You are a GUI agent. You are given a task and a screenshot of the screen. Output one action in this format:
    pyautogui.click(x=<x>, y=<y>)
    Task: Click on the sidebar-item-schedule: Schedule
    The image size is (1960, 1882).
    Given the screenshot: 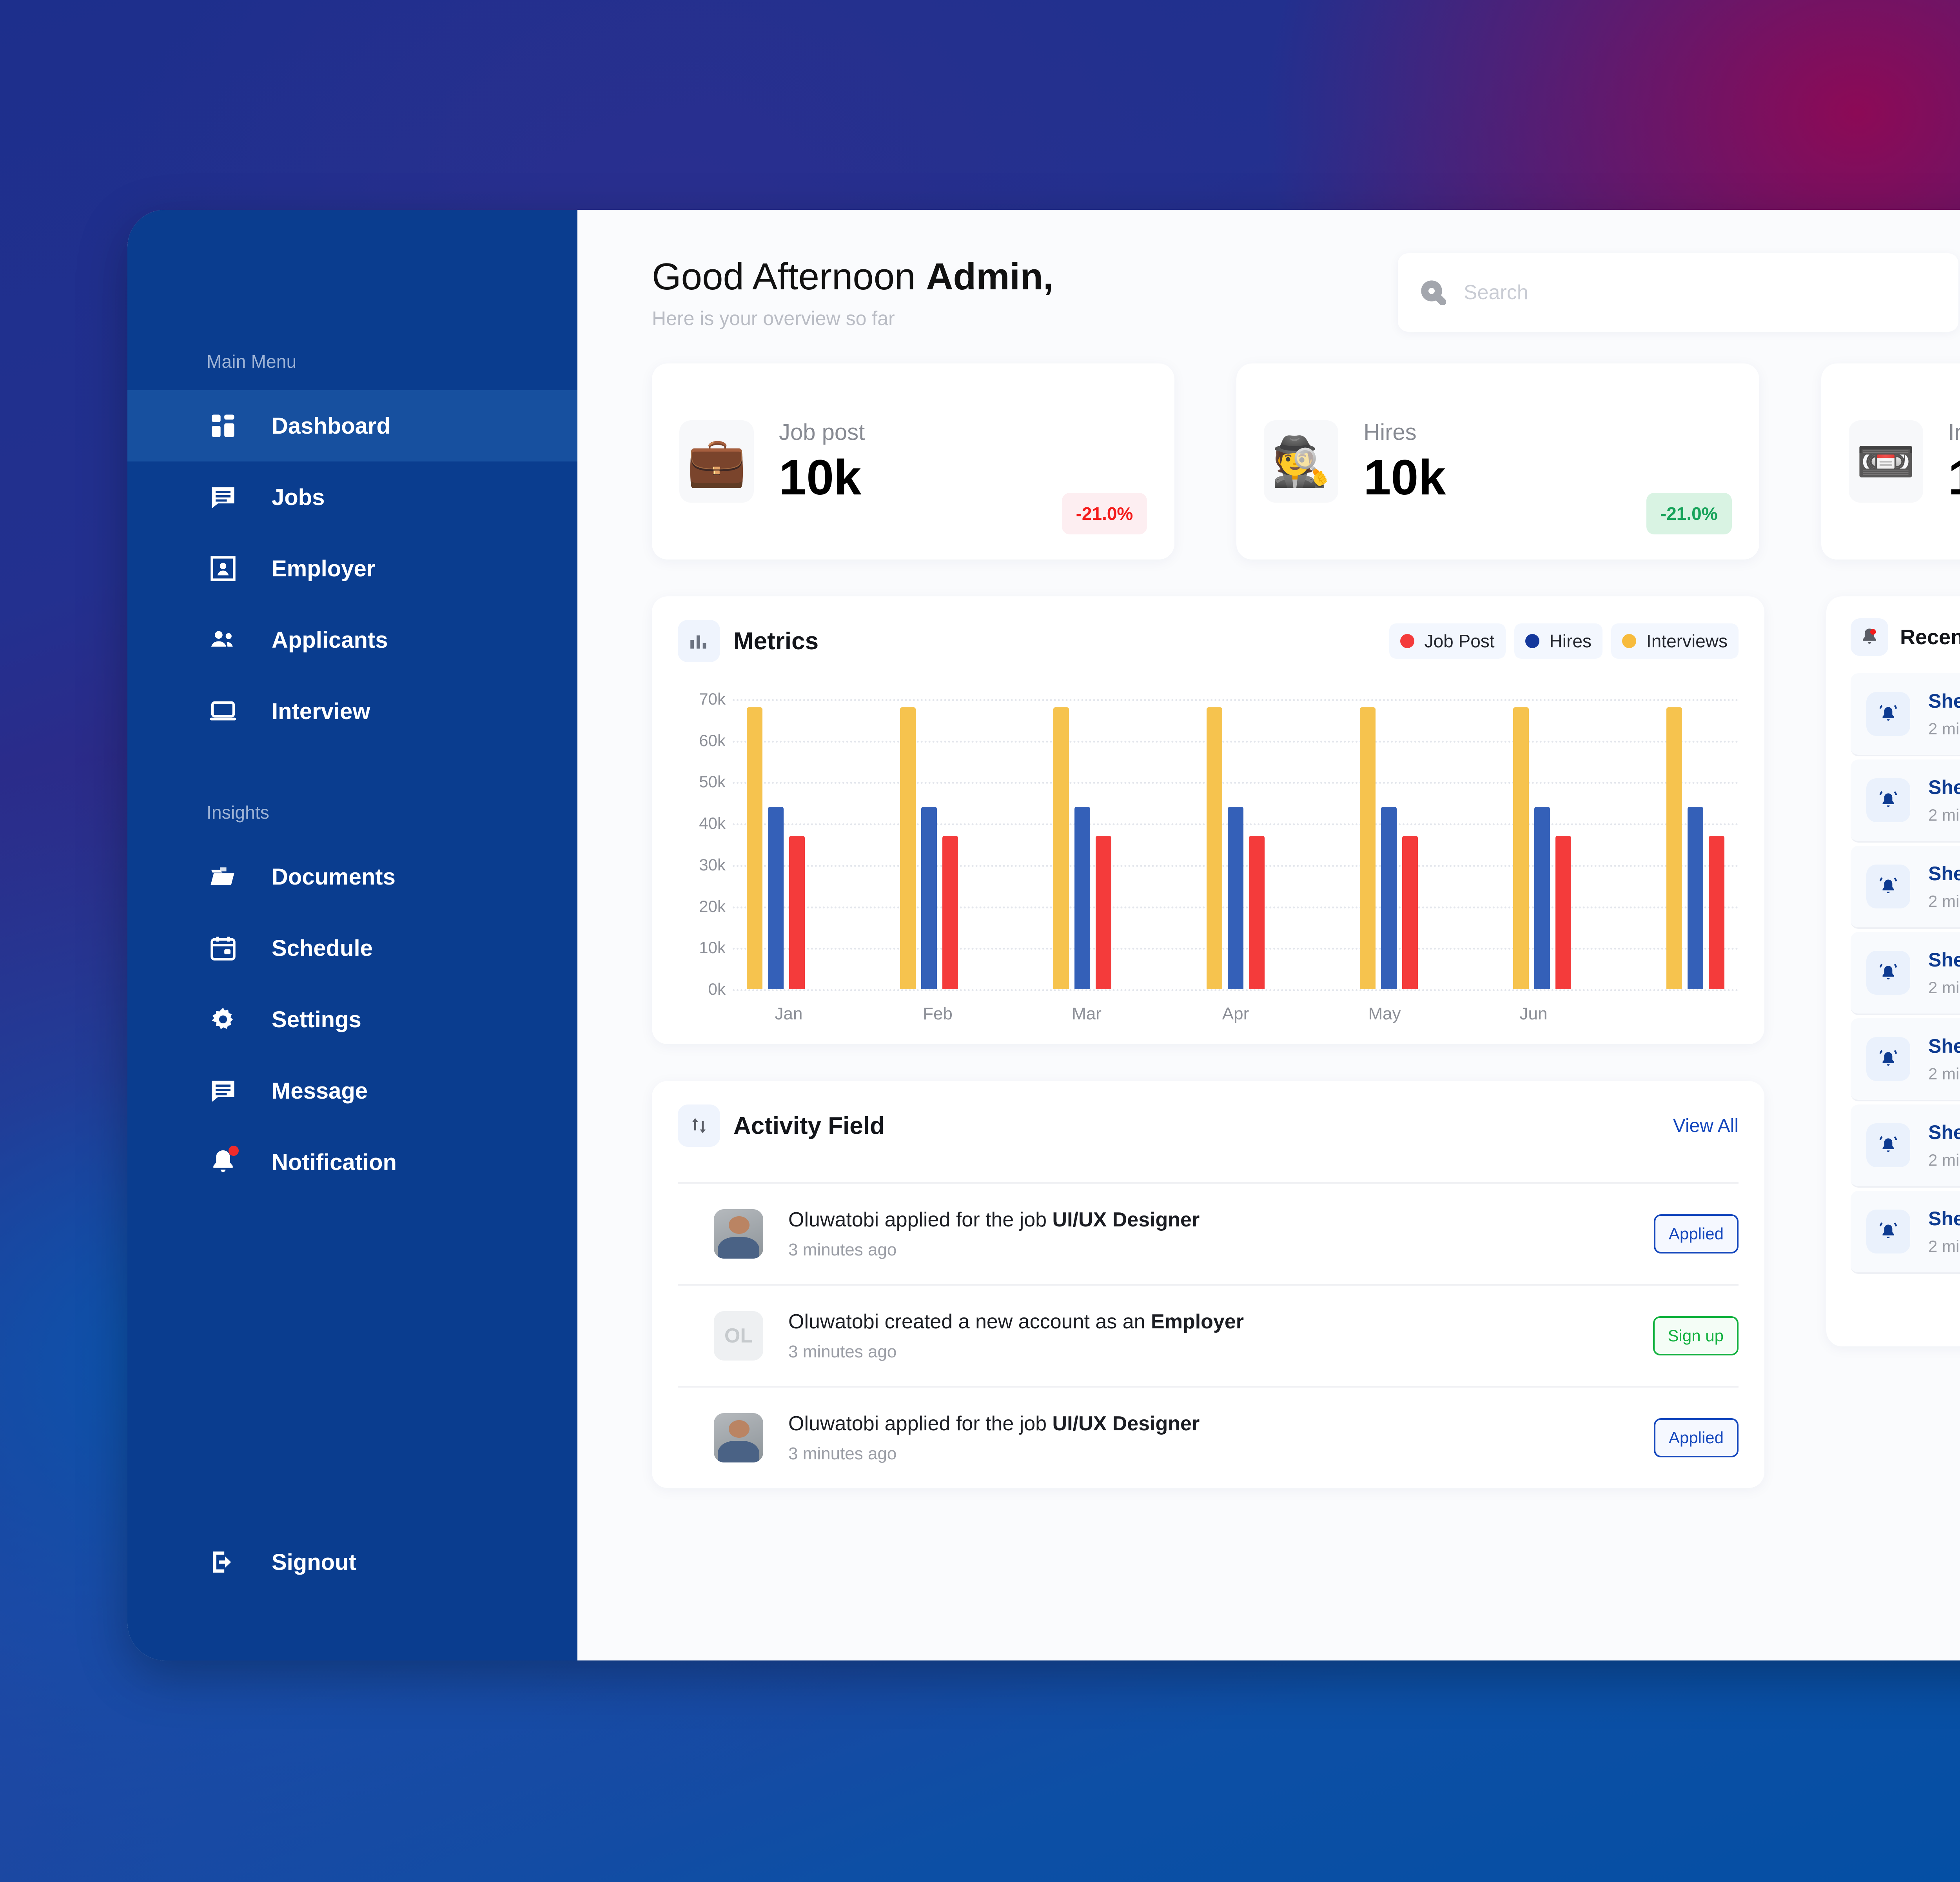 What is the action you would take?
    pyautogui.click(x=352, y=948)
    